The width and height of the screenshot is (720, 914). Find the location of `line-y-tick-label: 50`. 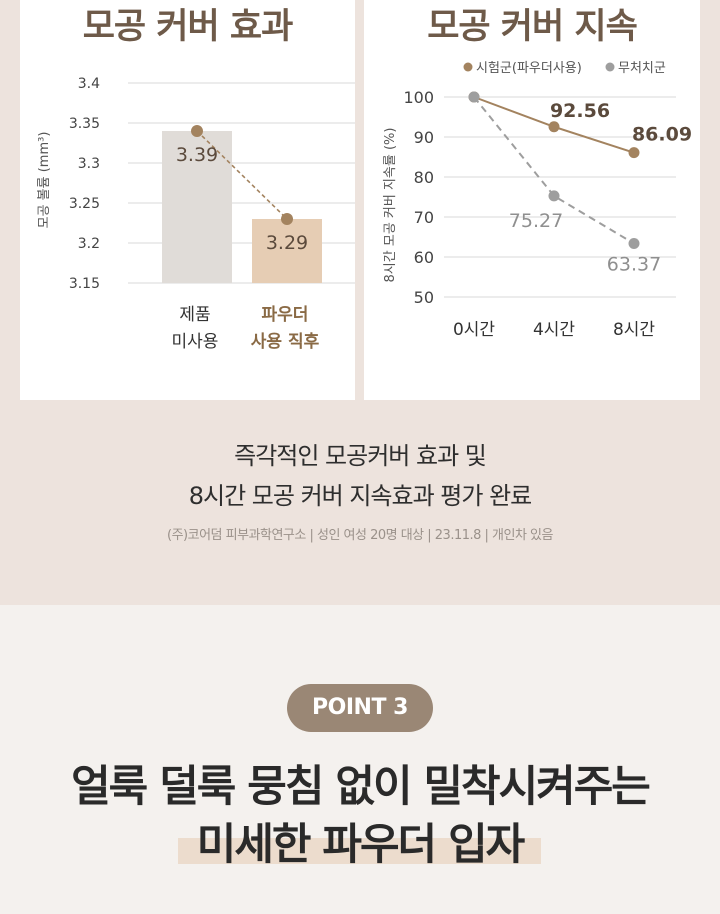

line-y-tick-label: 50 is located at coordinates (424, 297).